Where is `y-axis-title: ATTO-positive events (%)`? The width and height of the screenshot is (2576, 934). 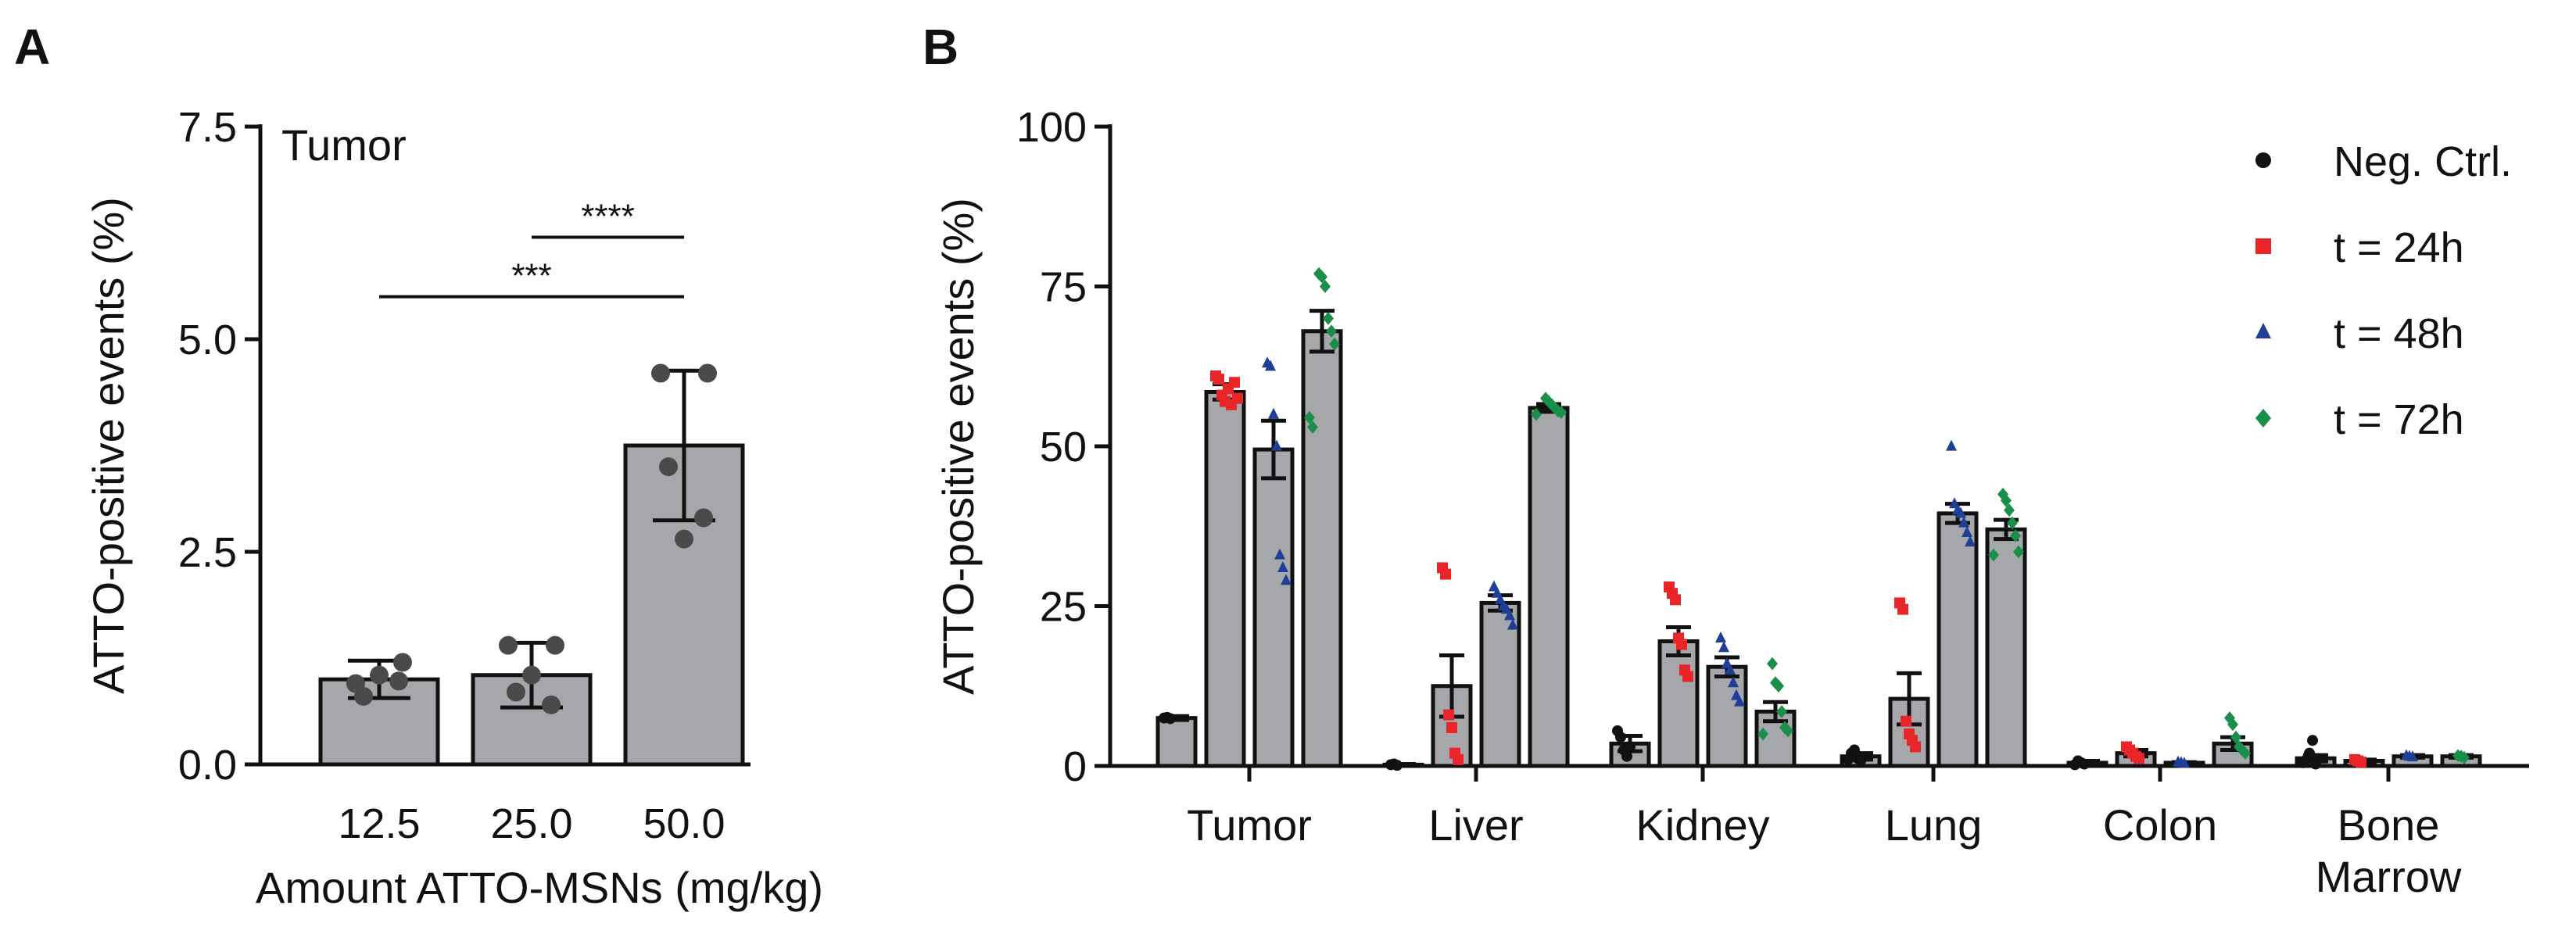
y-axis-title: ATTO-positive events (%) is located at coordinates (108, 445).